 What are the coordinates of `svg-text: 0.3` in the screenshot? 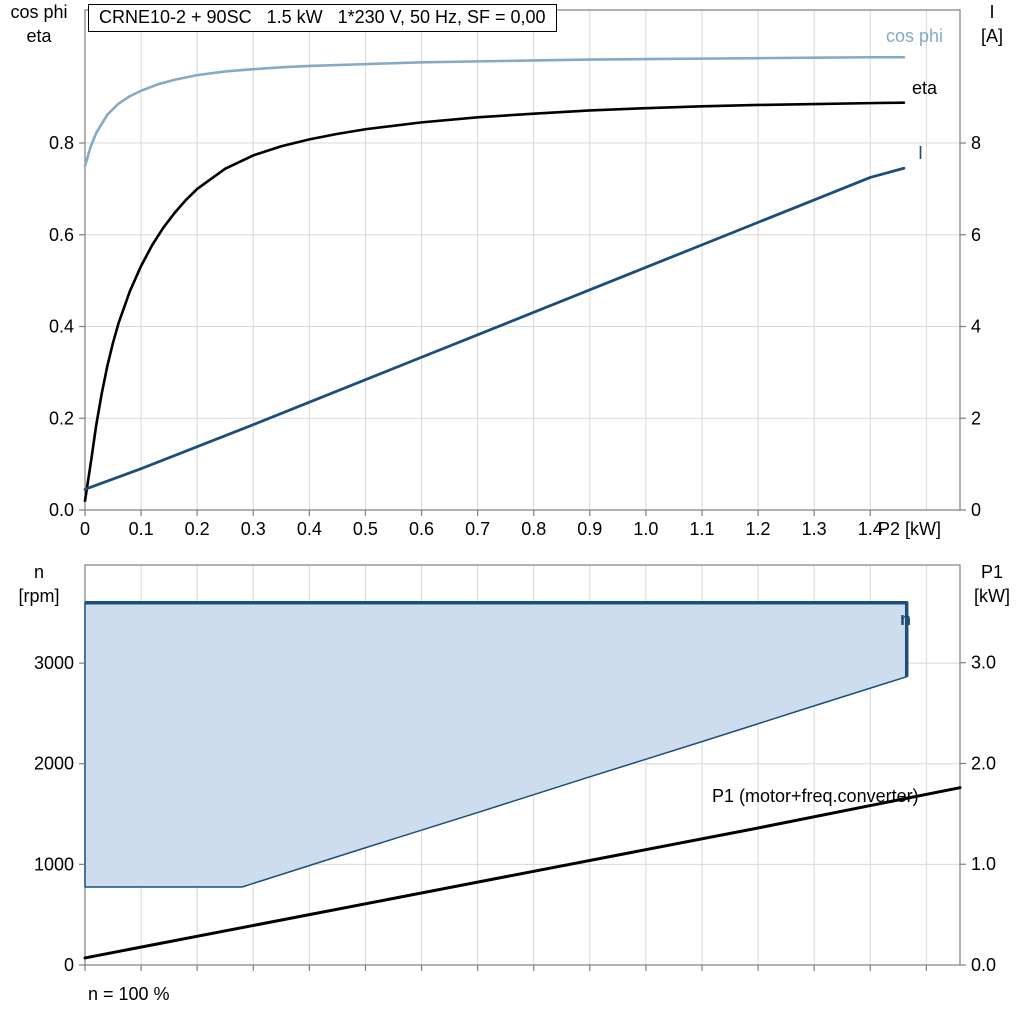 It's located at (253, 529).